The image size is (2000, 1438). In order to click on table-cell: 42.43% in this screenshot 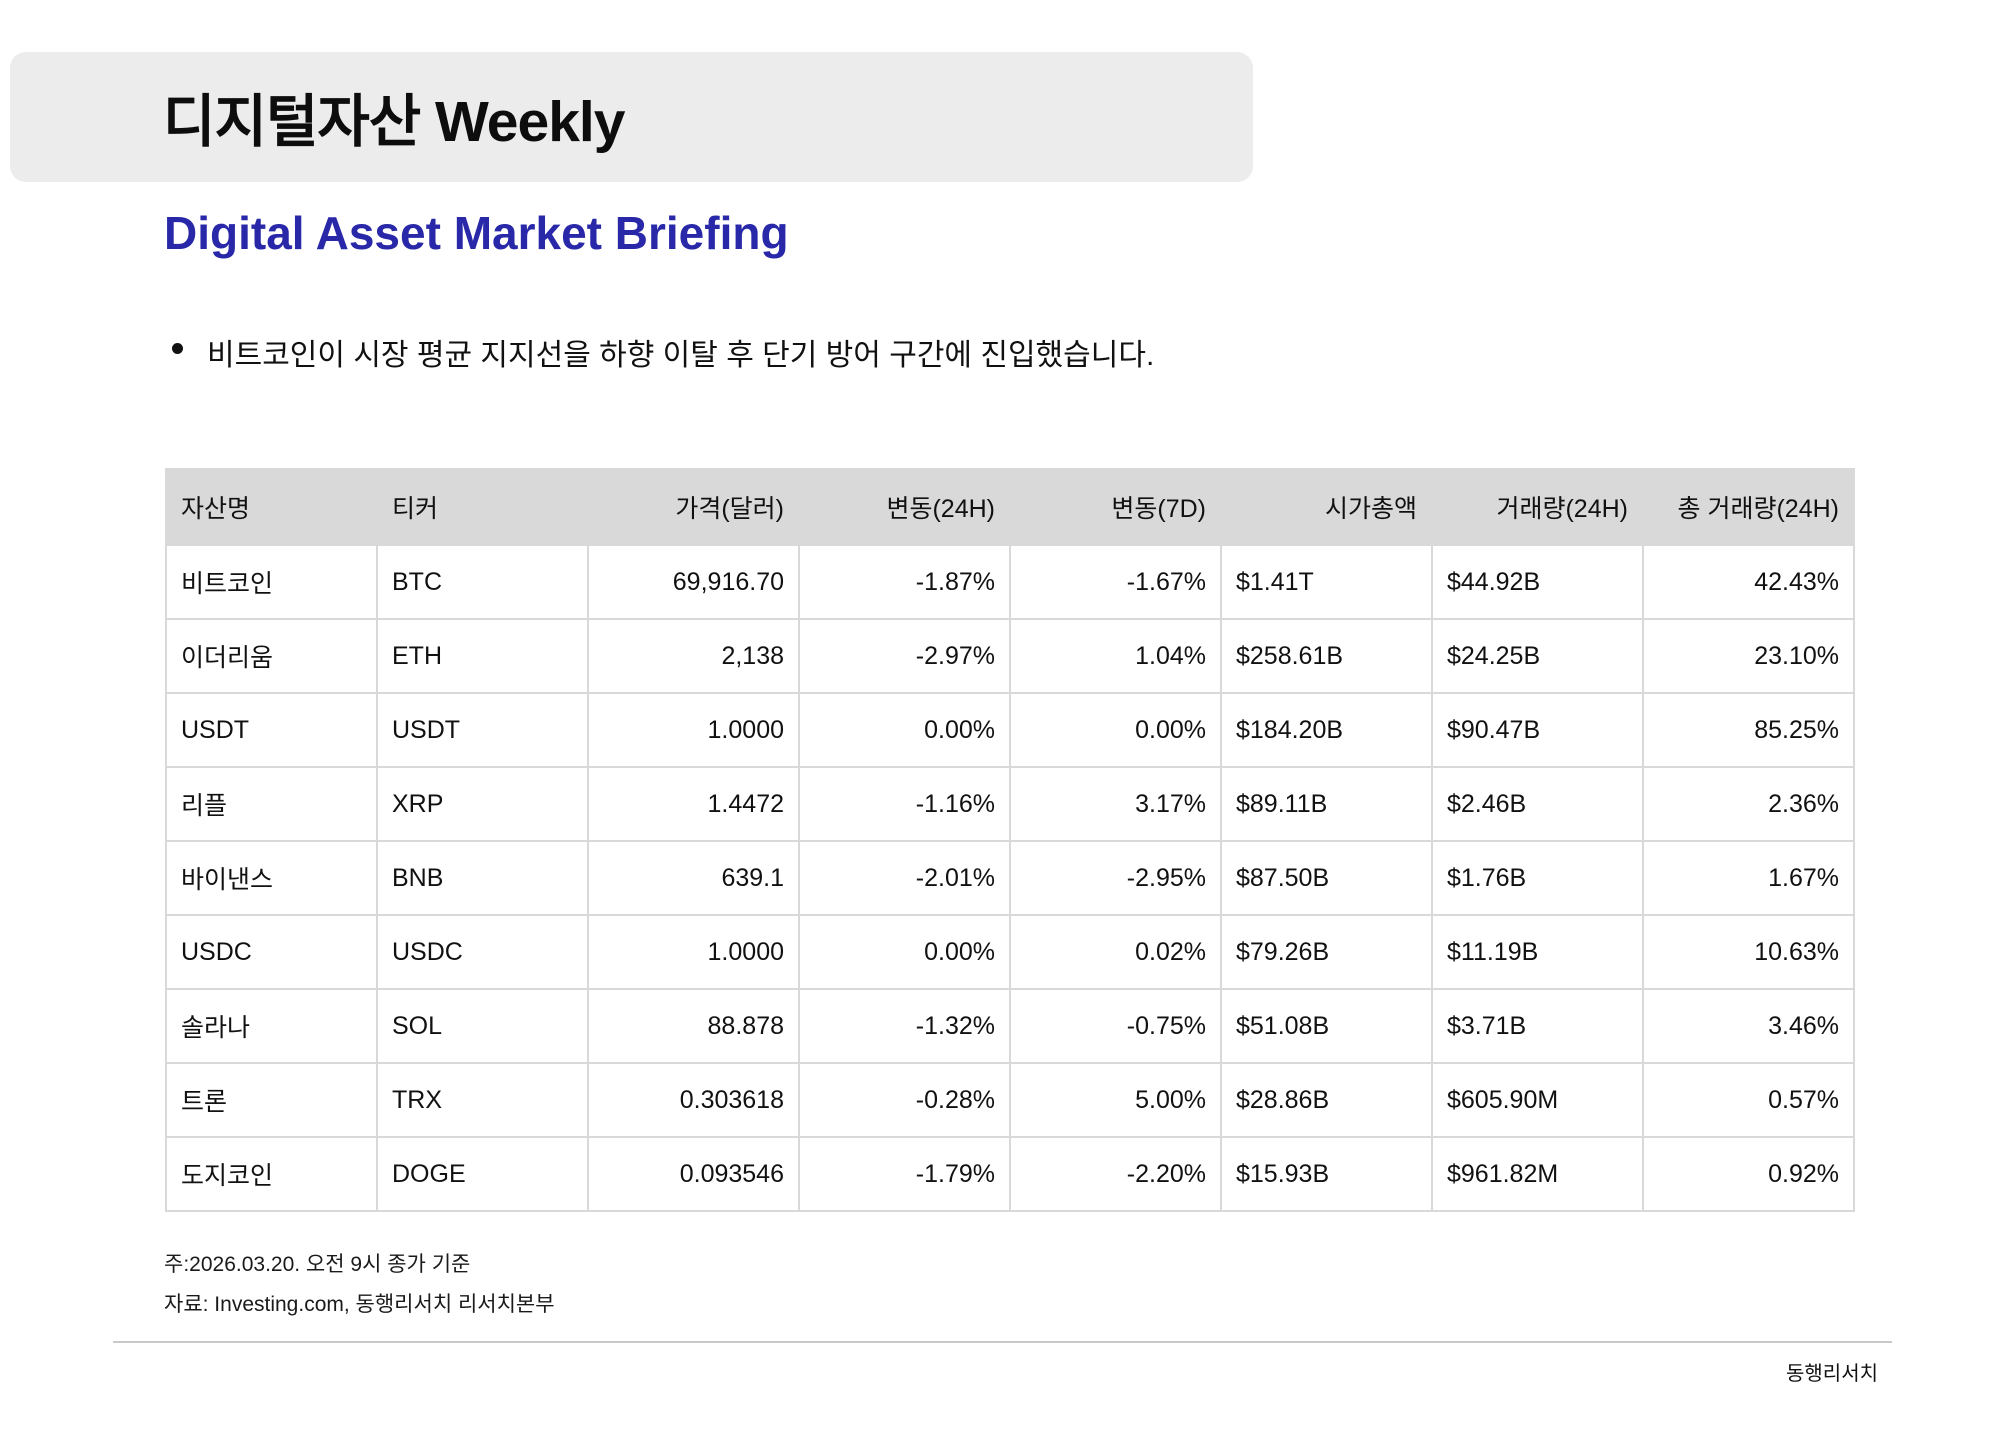, I will do `click(1748, 582)`.